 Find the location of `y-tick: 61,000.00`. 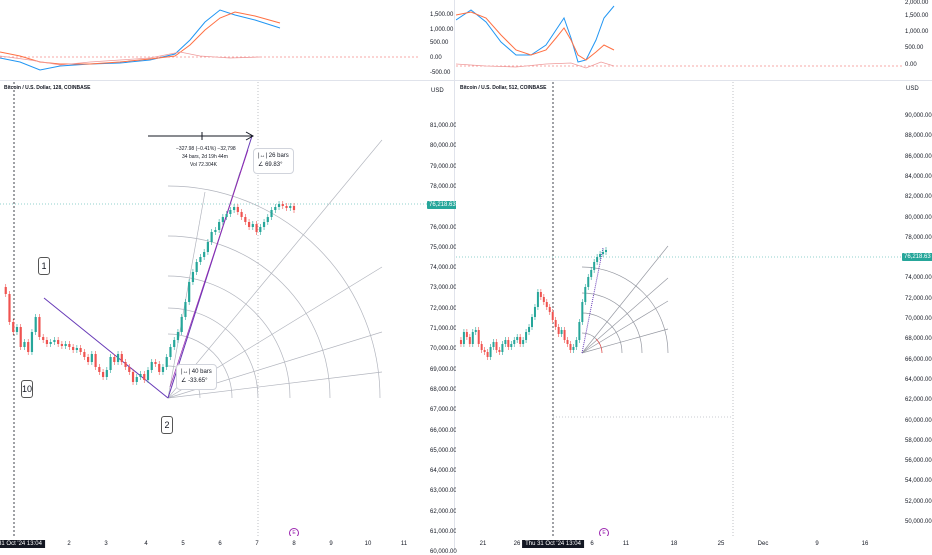

y-tick: 61,000.00 is located at coordinates (443, 532).